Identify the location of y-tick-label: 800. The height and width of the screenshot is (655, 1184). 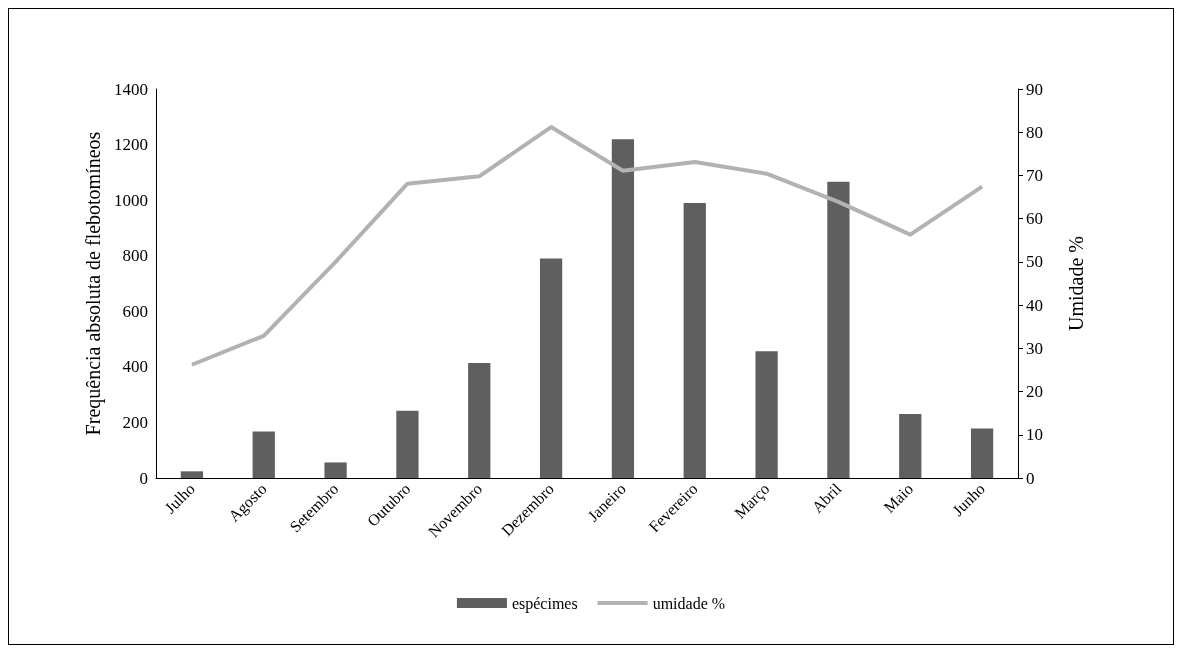
(135, 256).